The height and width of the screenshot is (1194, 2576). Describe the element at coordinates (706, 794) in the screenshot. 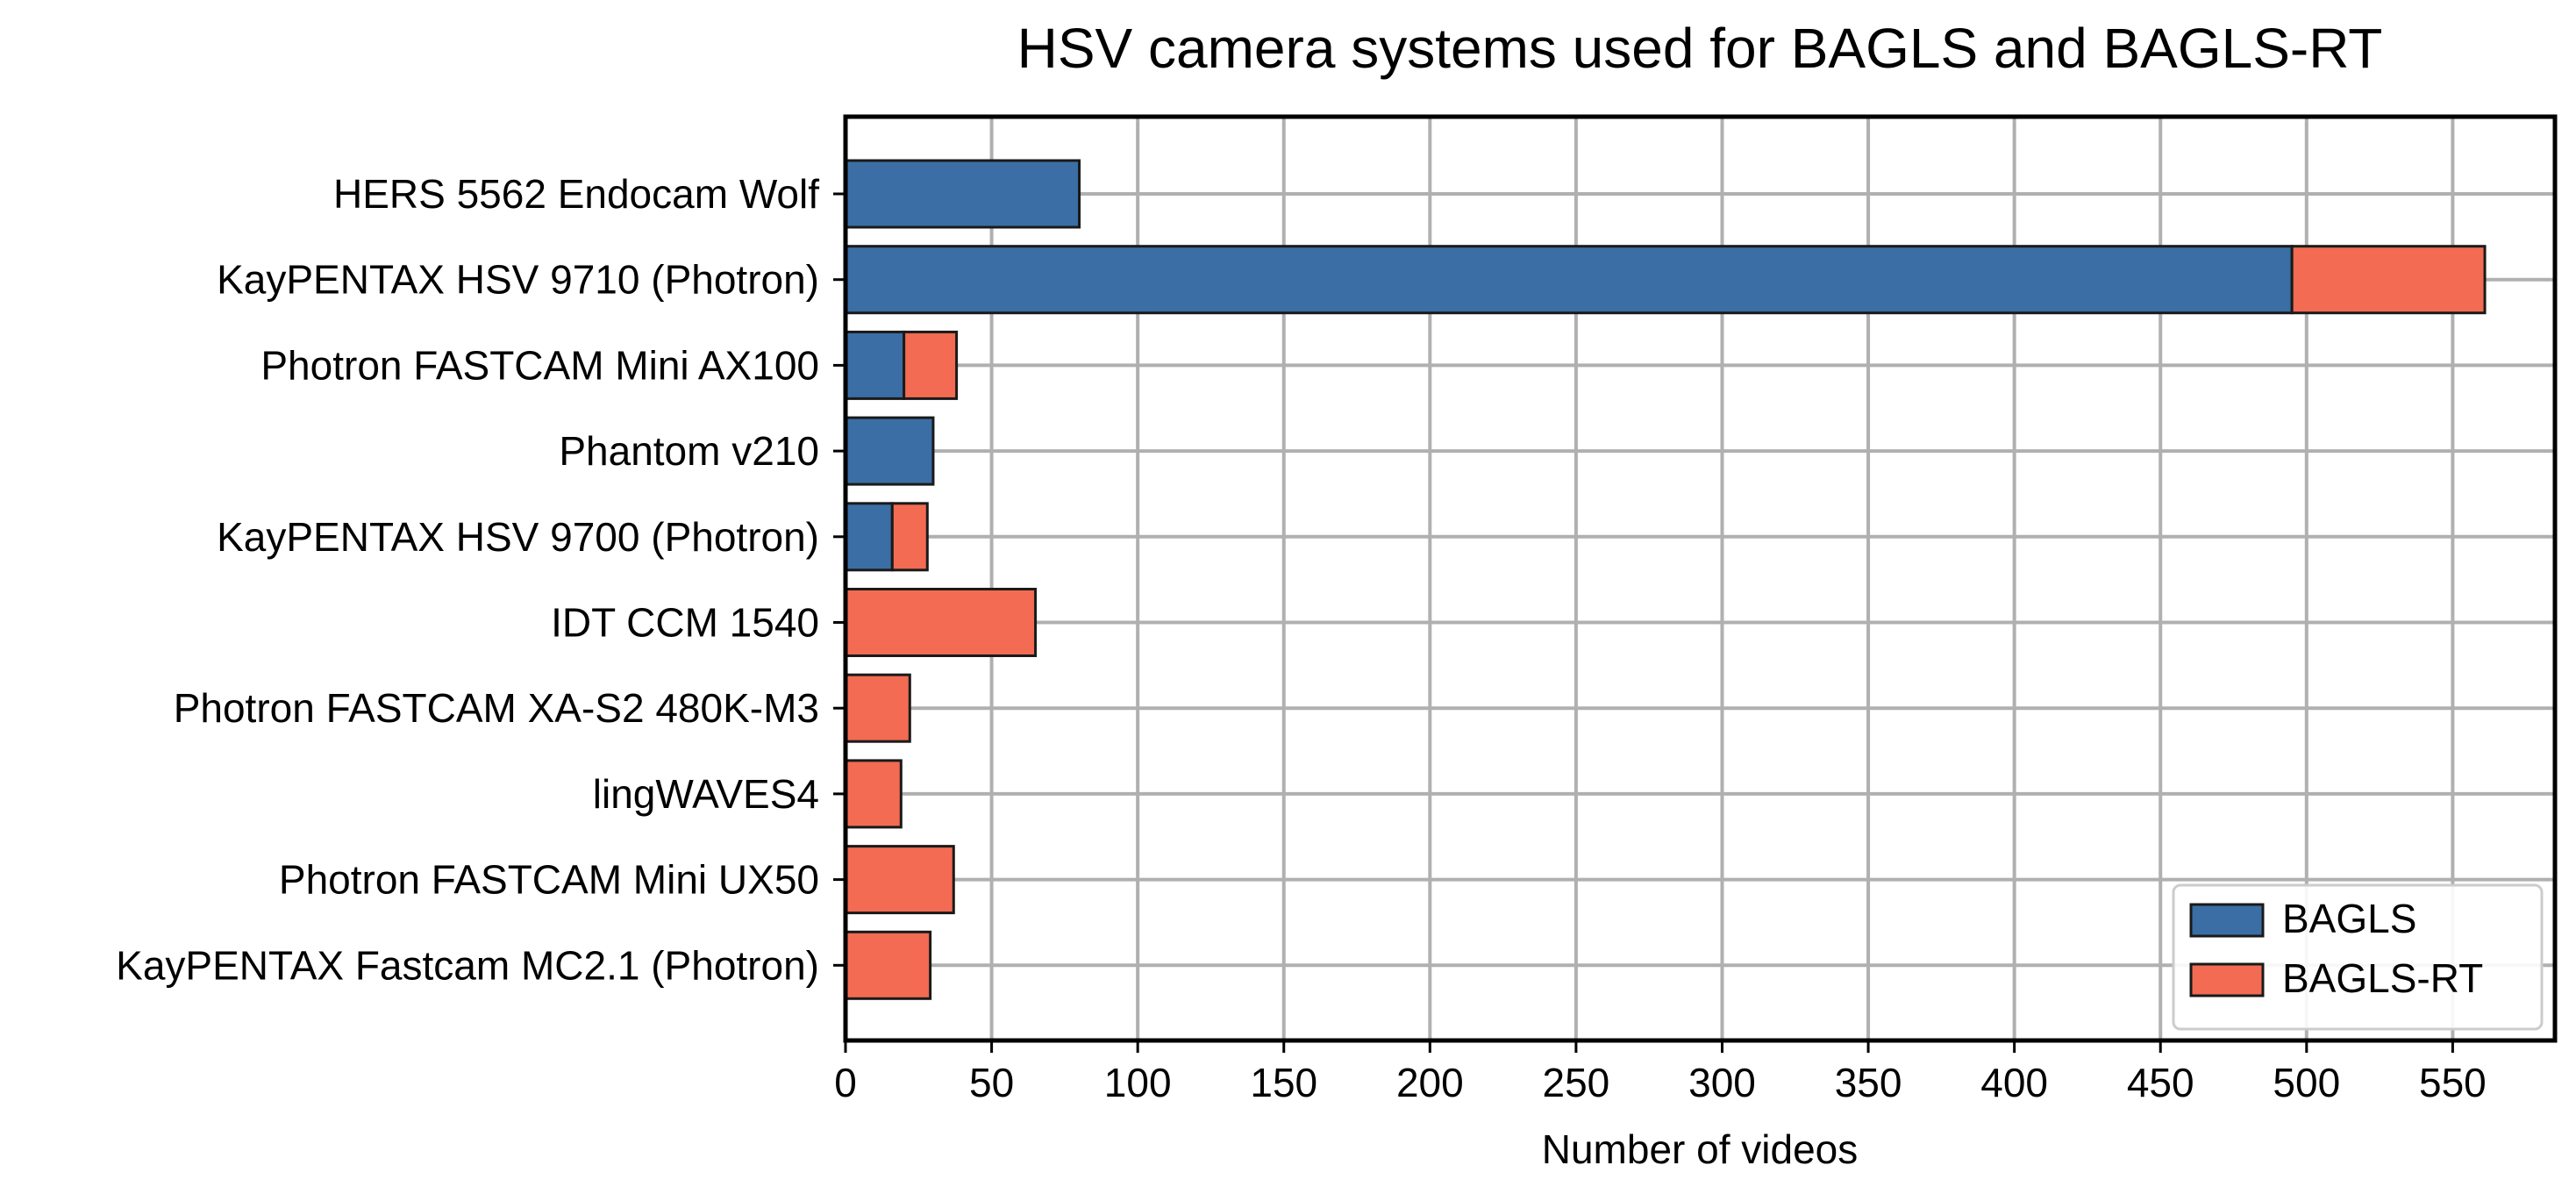

I see `category-label: lingWAVES4` at that location.